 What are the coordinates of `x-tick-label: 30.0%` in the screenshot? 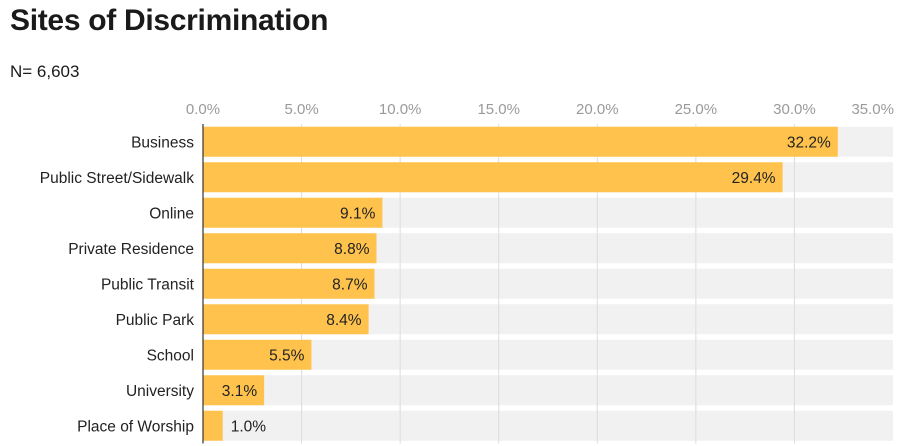 It's located at (794, 109).